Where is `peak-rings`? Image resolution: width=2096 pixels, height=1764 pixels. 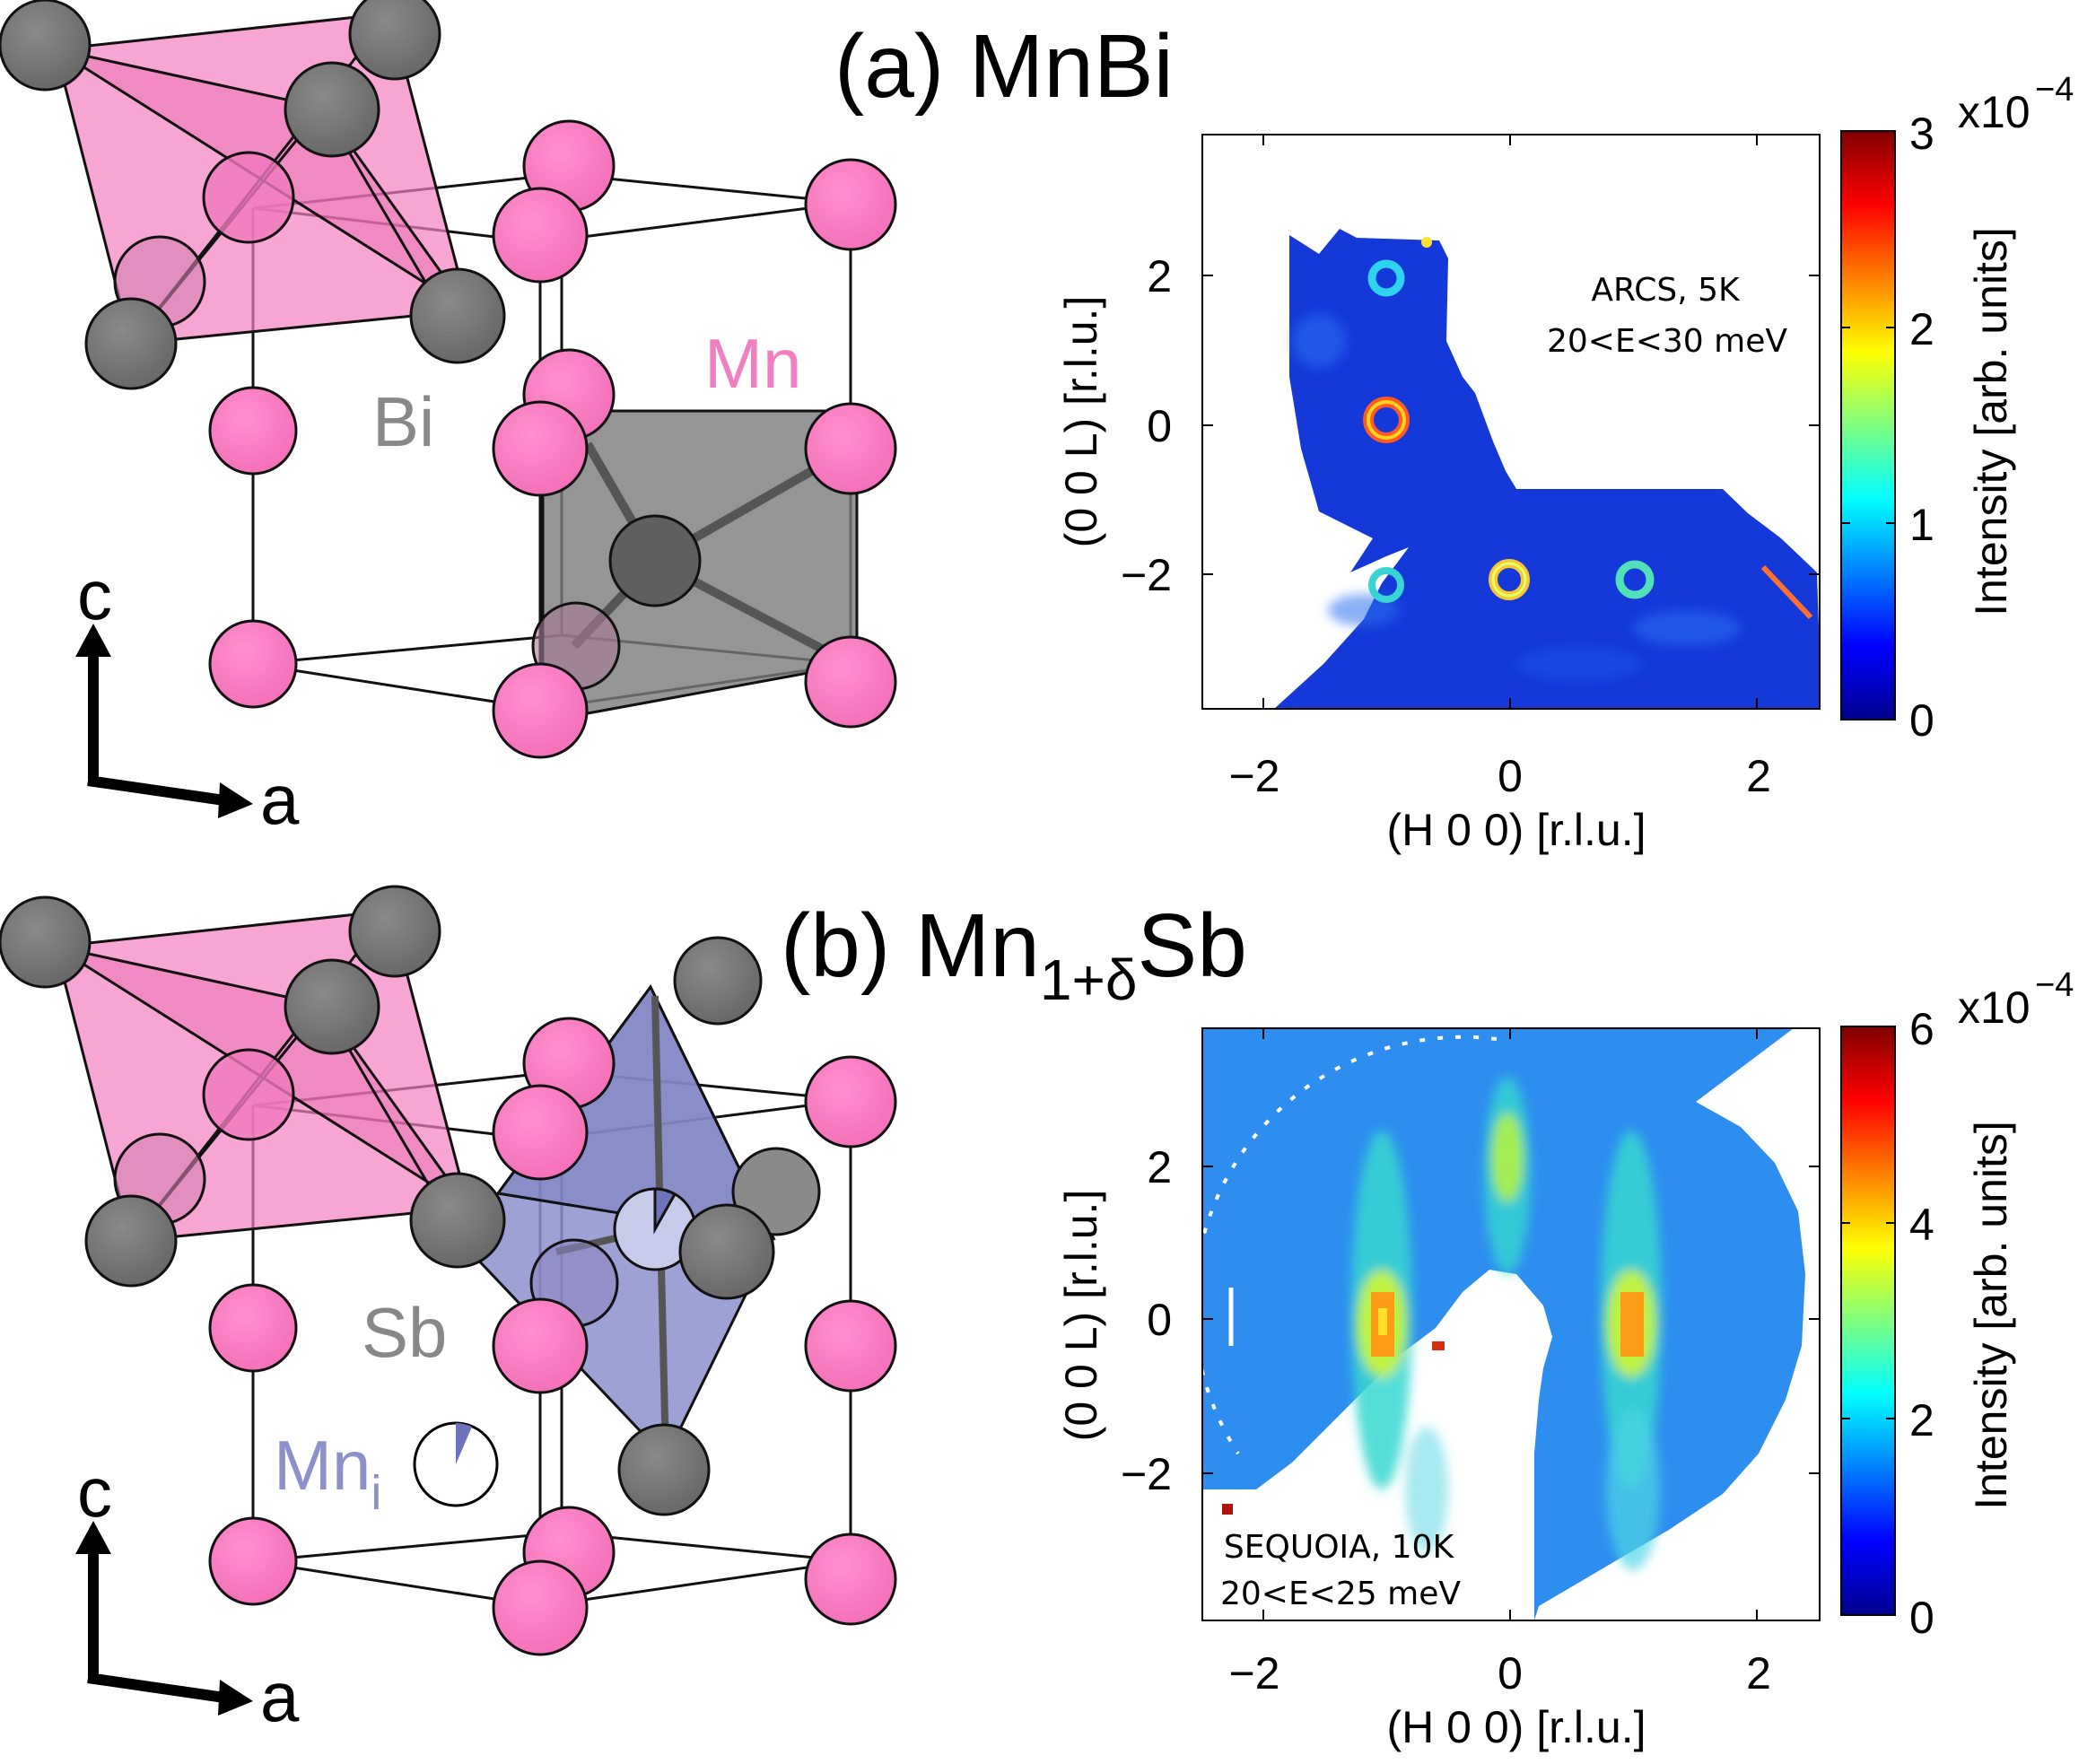 peak-rings is located at coordinates (1588, 428).